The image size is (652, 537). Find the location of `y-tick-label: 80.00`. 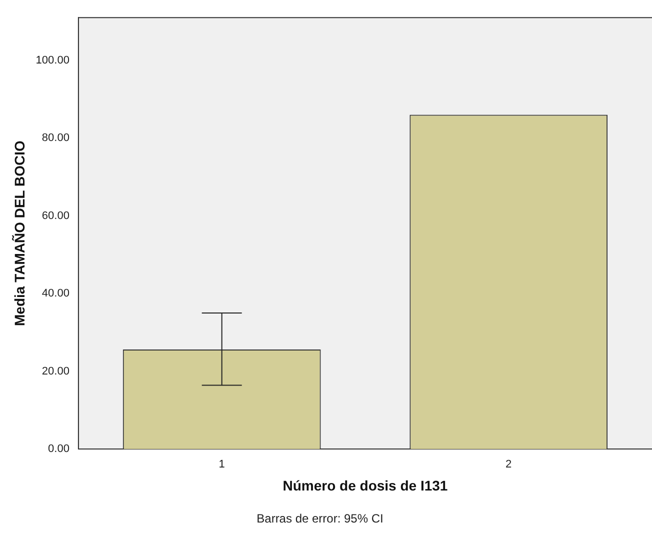

y-tick-label: 80.00 is located at coordinates (56, 138).